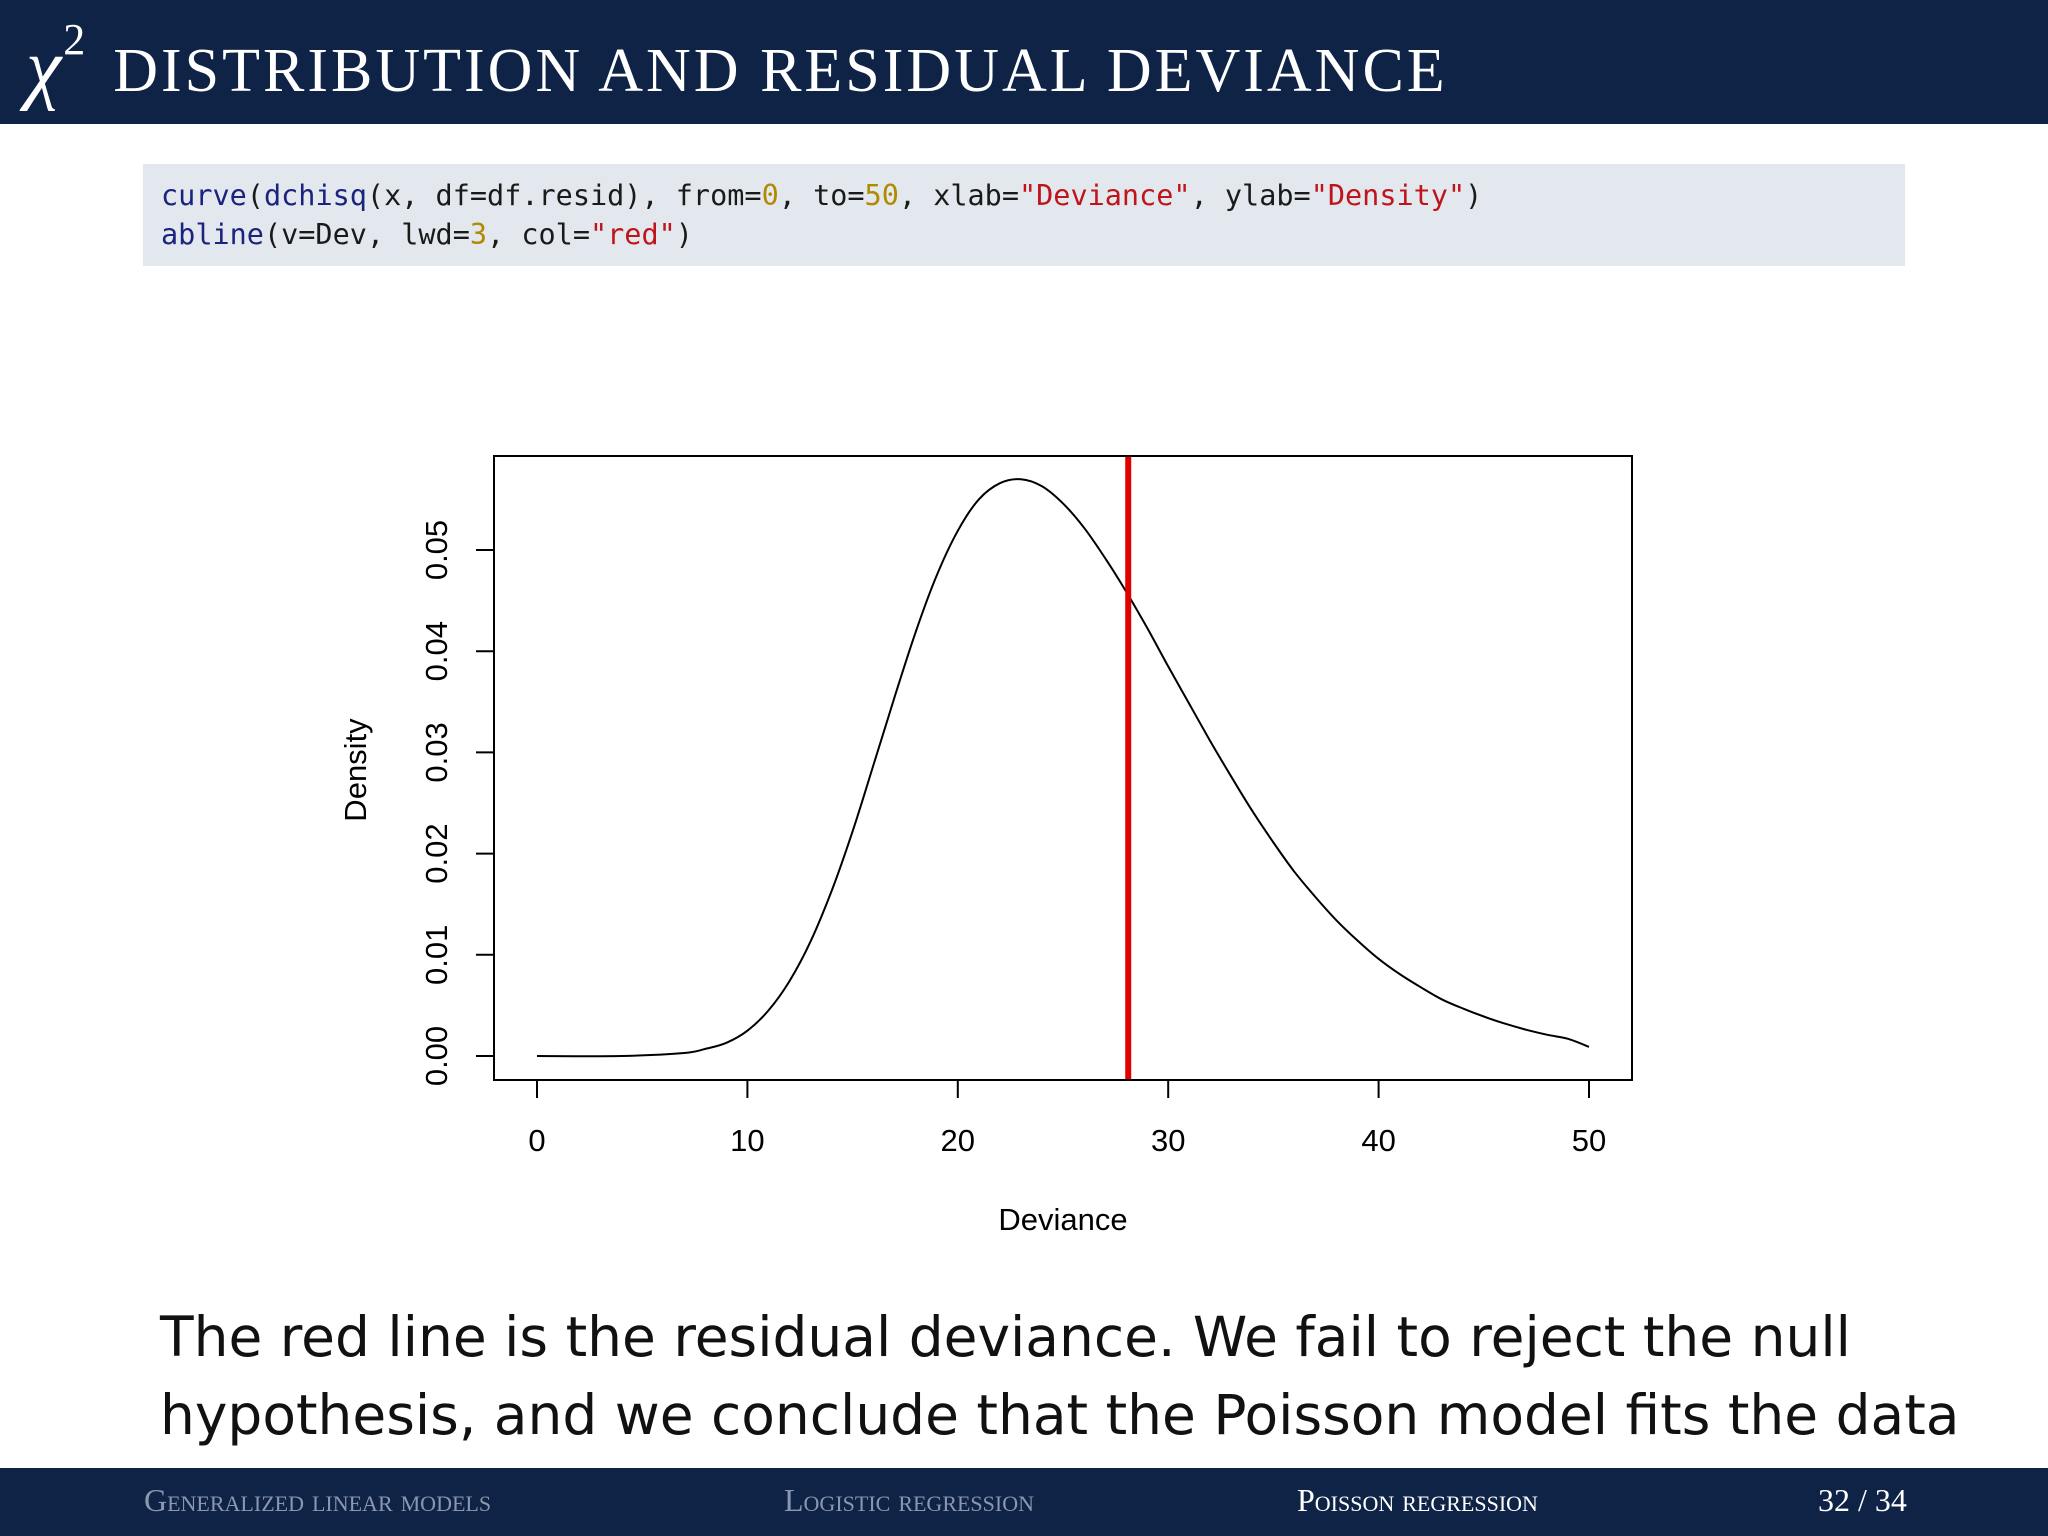 The width and height of the screenshot is (2048, 1536). What do you see at coordinates (204, 195) in the screenshot?
I see `code-function: curve` at bounding box center [204, 195].